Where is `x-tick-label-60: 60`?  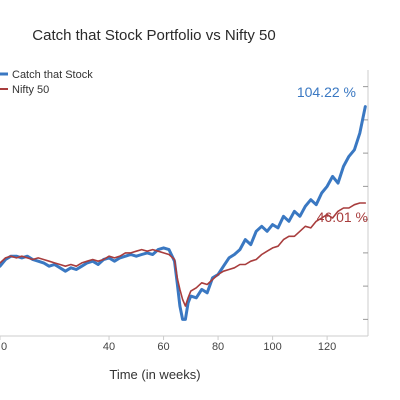
x-tick-label-60: 60 is located at coordinates (163, 347).